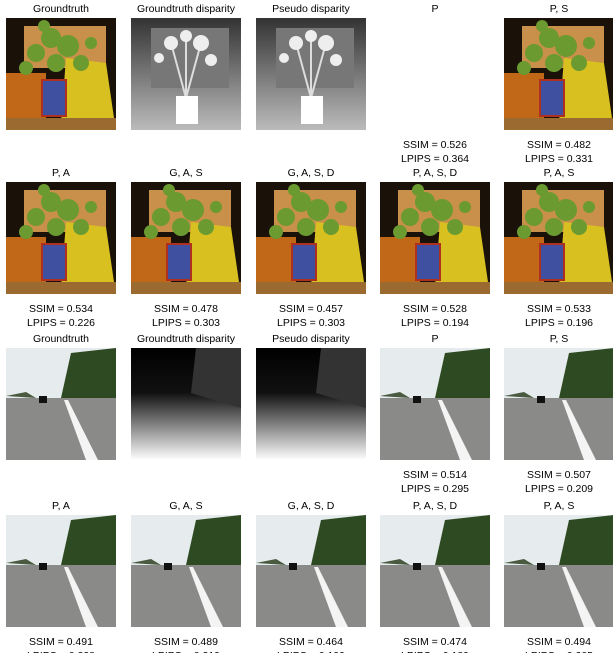 Image resolution: width=613 pixels, height=658 pixels. I want to click on metric-label: LPIPS = 0.194, so click(435, 323).